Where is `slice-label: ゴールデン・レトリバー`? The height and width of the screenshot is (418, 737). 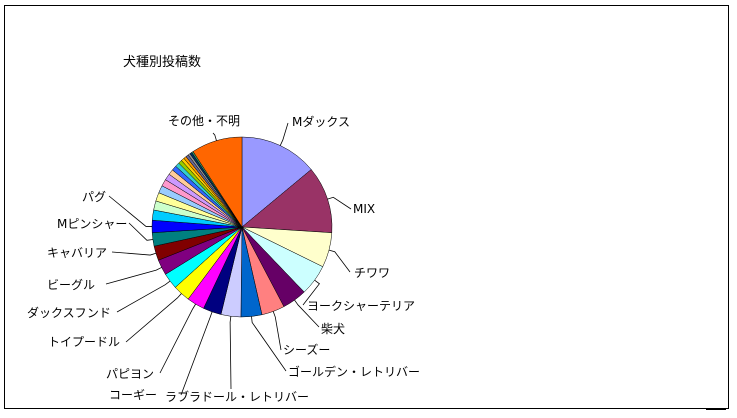
slice-label: ゴールデン・レトリバー is located at coordinates (354, 371).